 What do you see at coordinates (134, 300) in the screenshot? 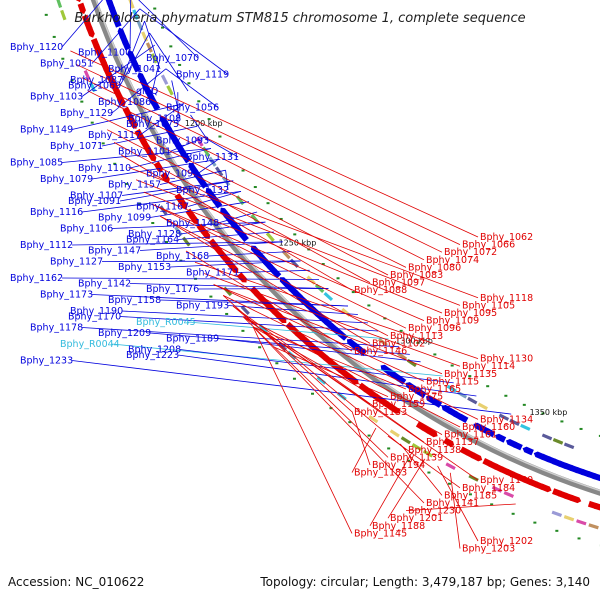
I see `gene-label: Bphy_1158` at bounding box center [134, 300].